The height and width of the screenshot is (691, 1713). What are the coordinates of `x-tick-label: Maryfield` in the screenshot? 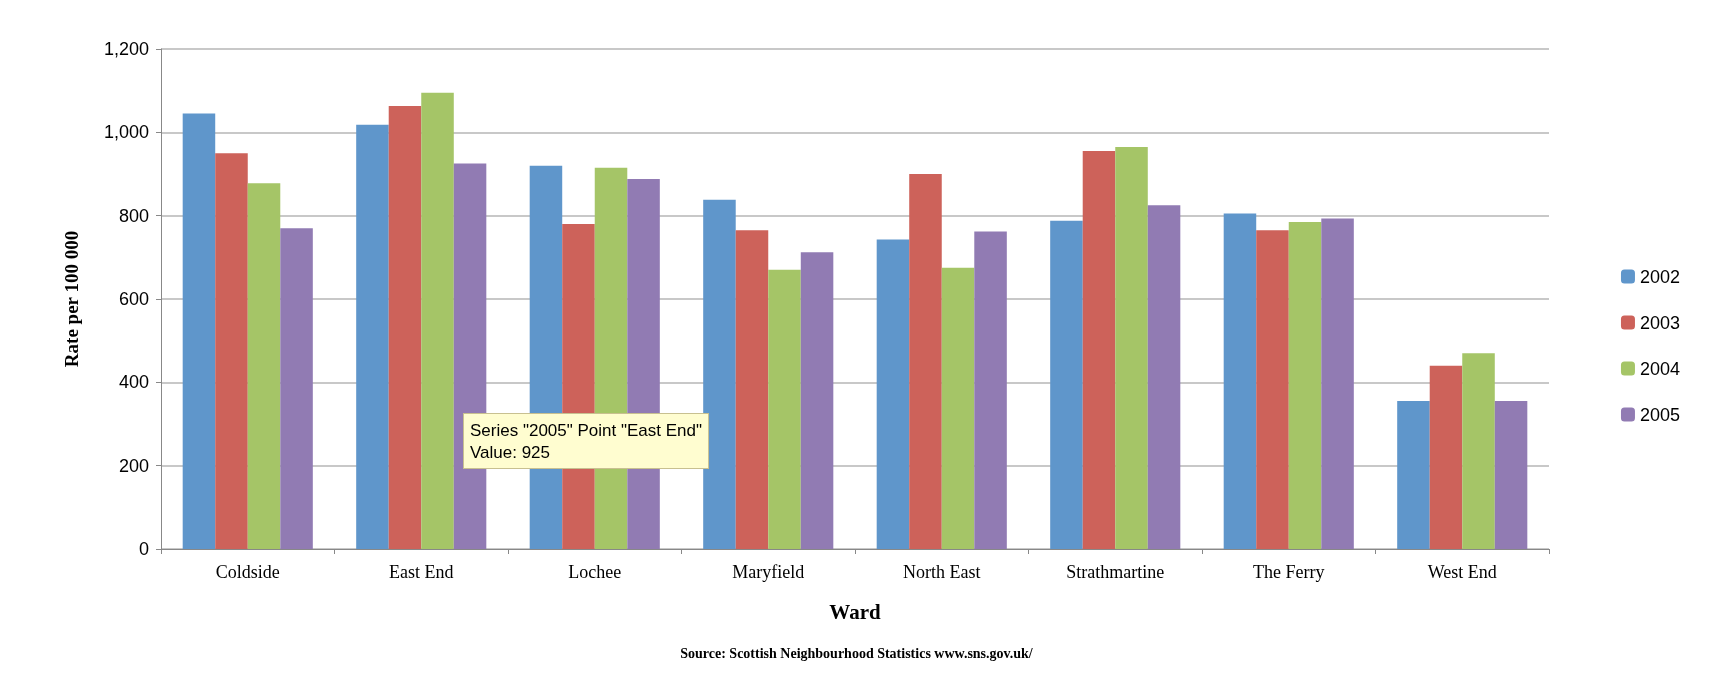 It's located at (768, 572).